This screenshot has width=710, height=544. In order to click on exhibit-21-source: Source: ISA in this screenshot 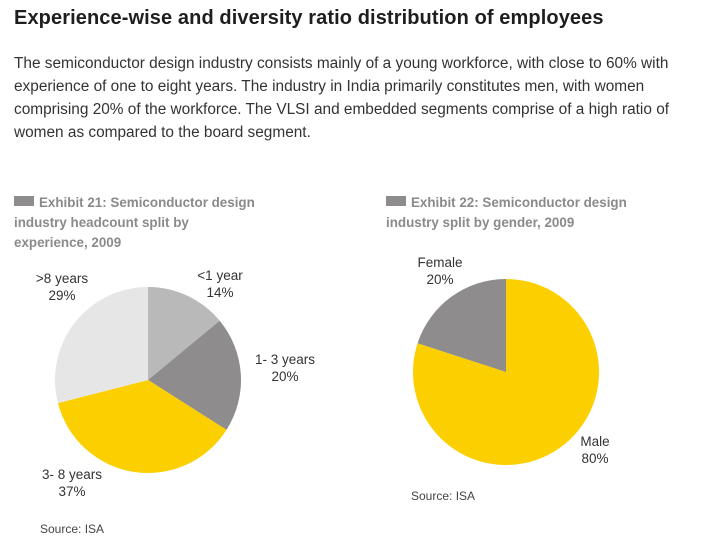, I will do `click(72, 529)`.